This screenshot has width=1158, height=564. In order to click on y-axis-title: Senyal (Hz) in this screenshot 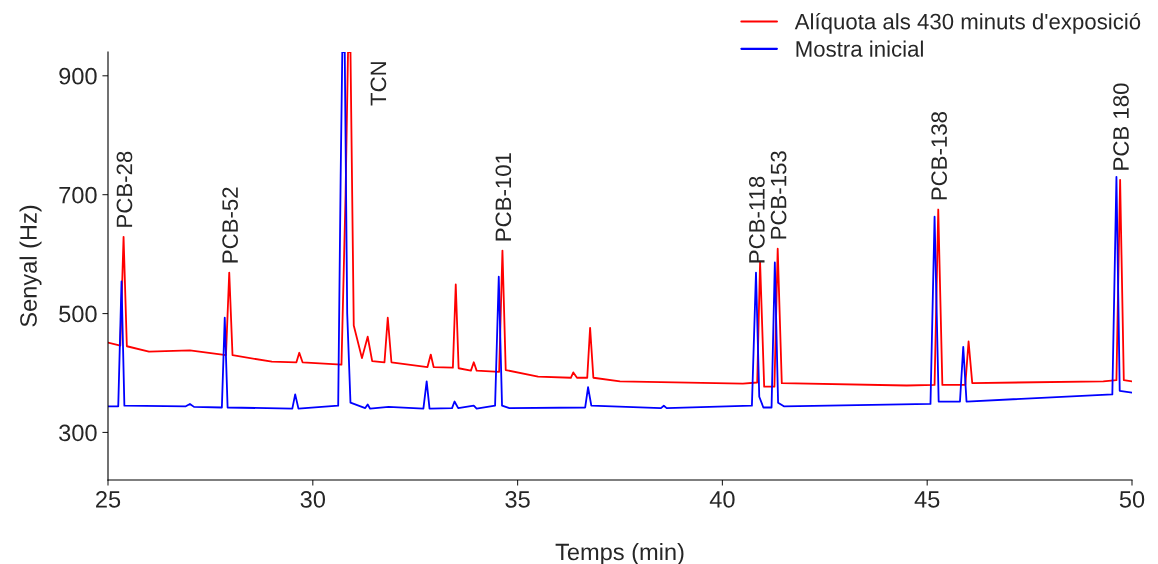, I will do `click(30, 266)`.